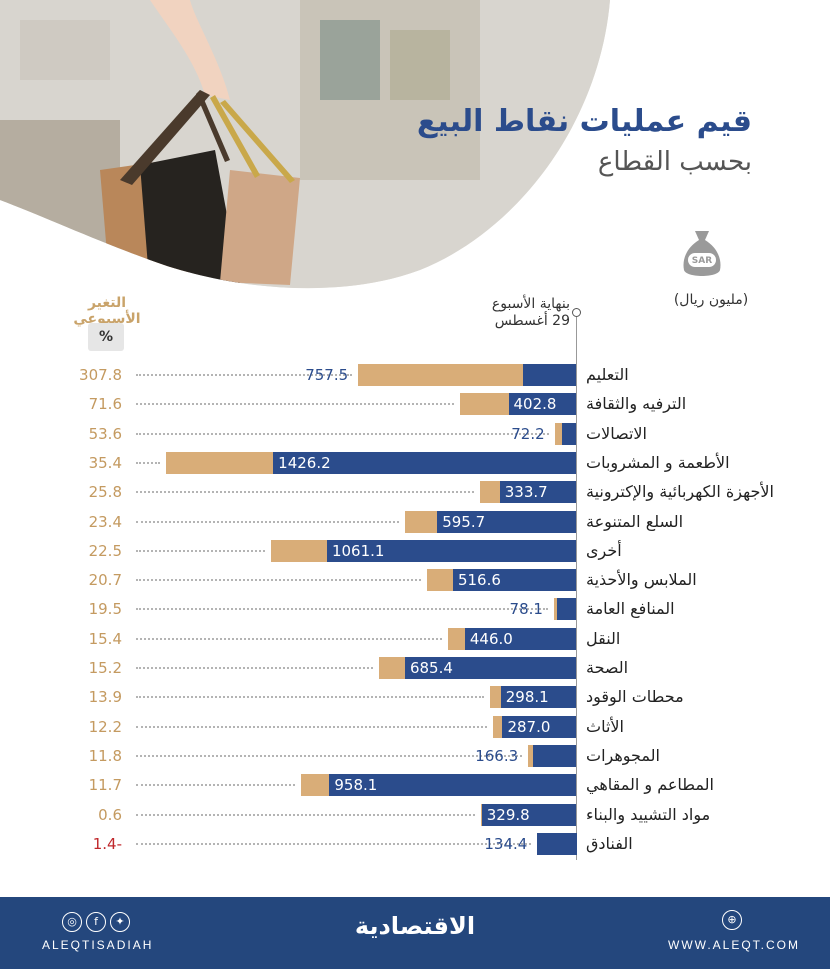  Describe the element at coordinates (605, 726) in the screenshot. I see `category-label: الأثاث` at that location.